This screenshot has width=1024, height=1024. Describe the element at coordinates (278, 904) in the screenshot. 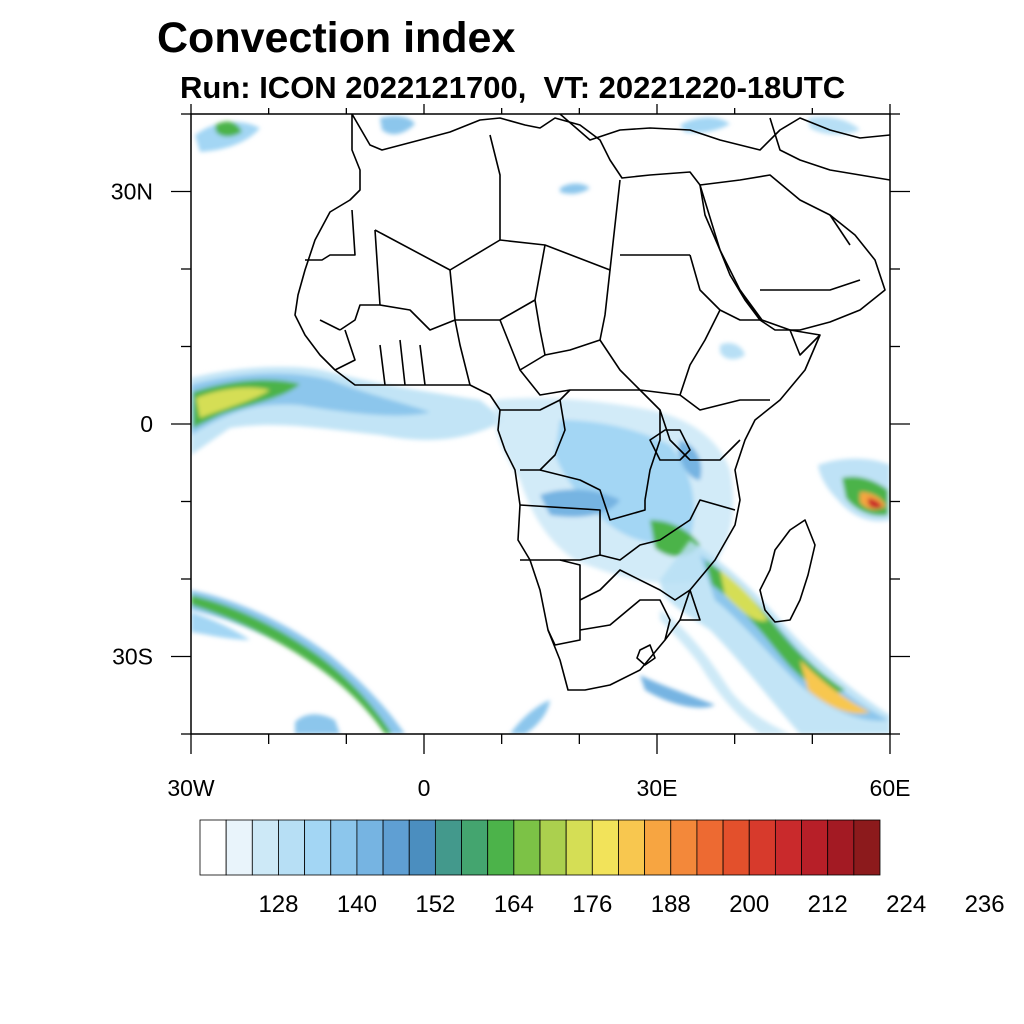

I see `colorbar-label: 128` at that location.